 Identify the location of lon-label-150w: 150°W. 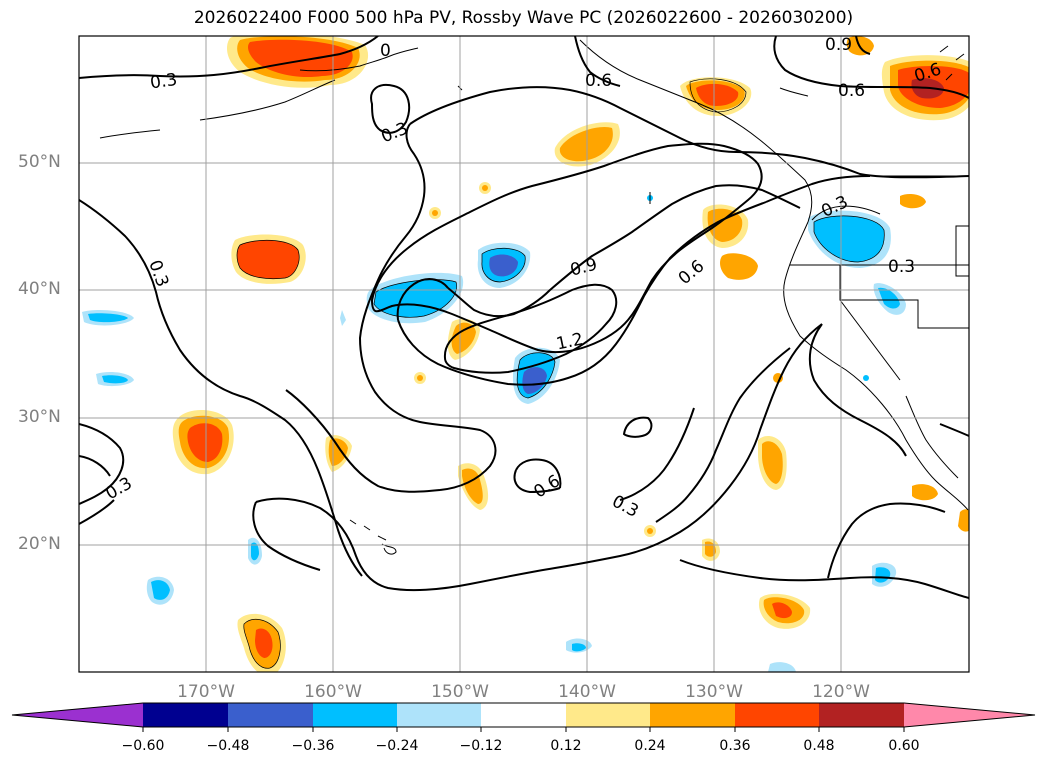
(460, 692).